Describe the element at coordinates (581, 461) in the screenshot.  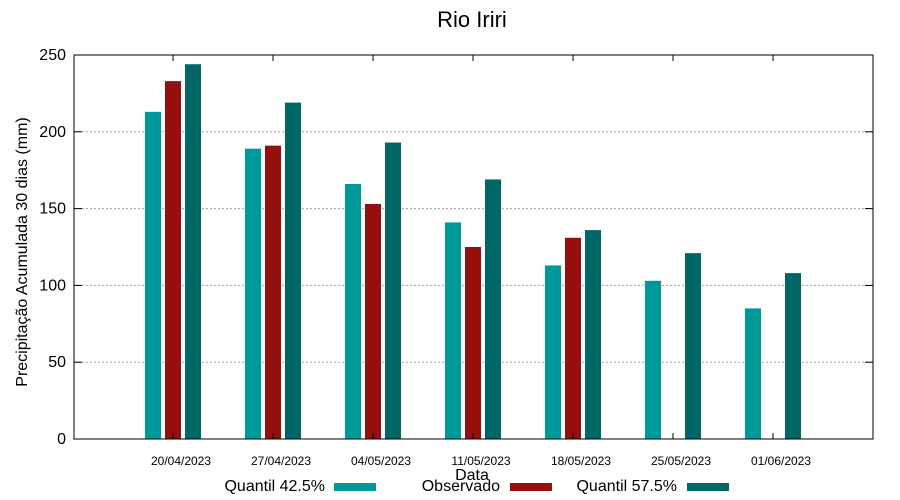
I see `x-tick-label: 18/05/2023` at that location.